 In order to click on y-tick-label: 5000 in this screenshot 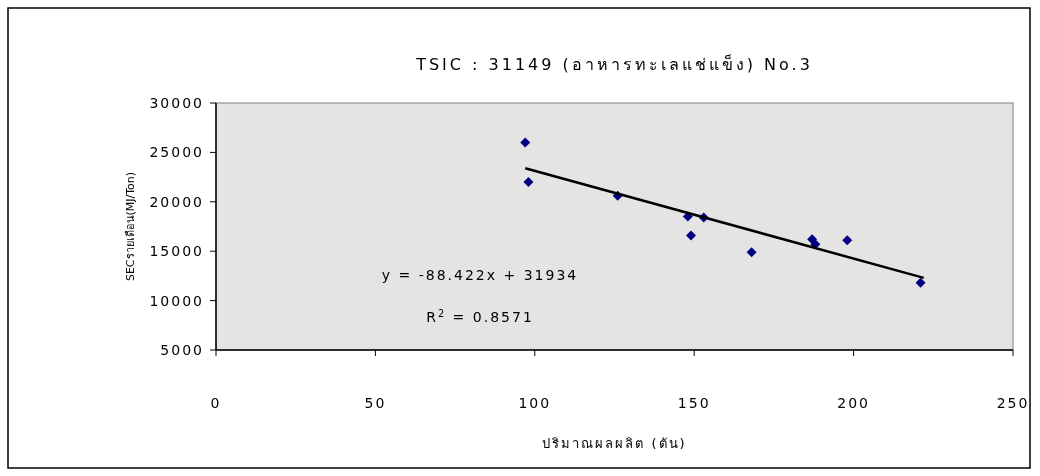, I will do `click(182, 350)`.